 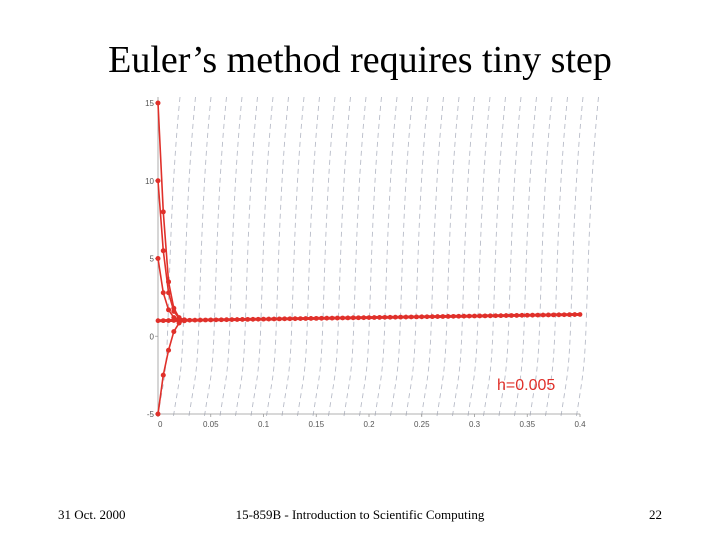 What do you see at coordinates (527, 424) in the screenshot?
I see `x-tick-label: 0.35` at bounding box center [527, 424].